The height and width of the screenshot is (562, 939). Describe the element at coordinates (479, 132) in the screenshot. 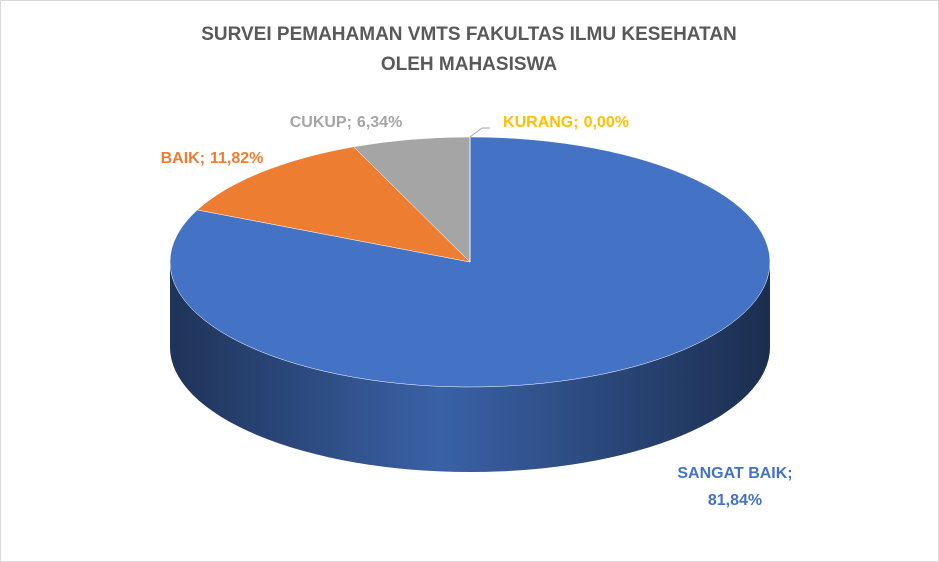

I see `leader-line` at that location.